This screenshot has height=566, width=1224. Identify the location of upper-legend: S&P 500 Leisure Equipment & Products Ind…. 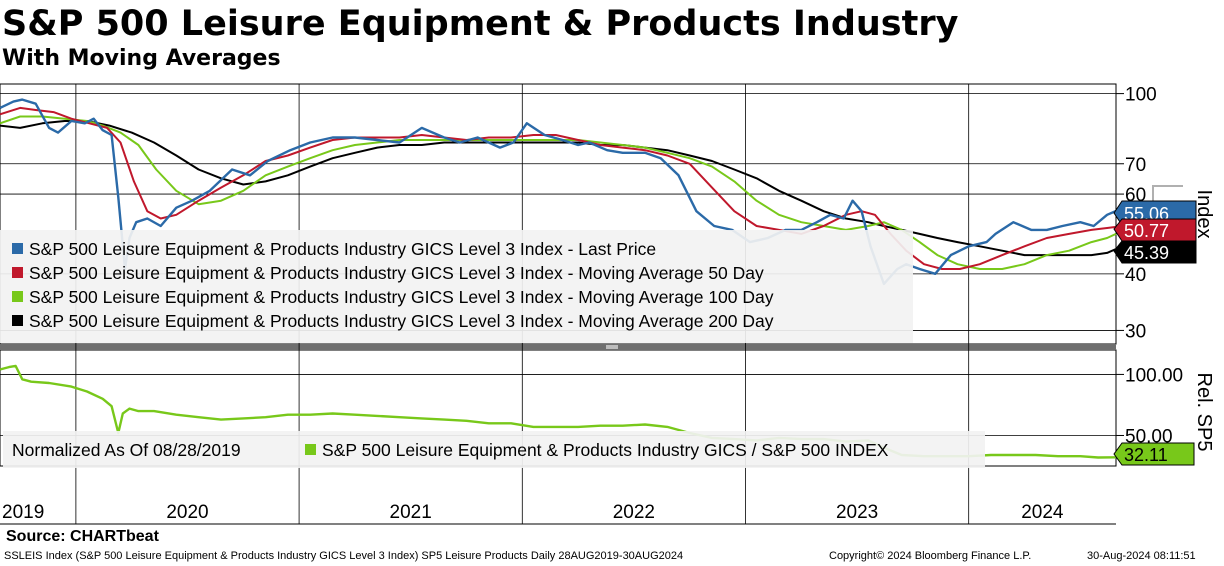
(393, 285).